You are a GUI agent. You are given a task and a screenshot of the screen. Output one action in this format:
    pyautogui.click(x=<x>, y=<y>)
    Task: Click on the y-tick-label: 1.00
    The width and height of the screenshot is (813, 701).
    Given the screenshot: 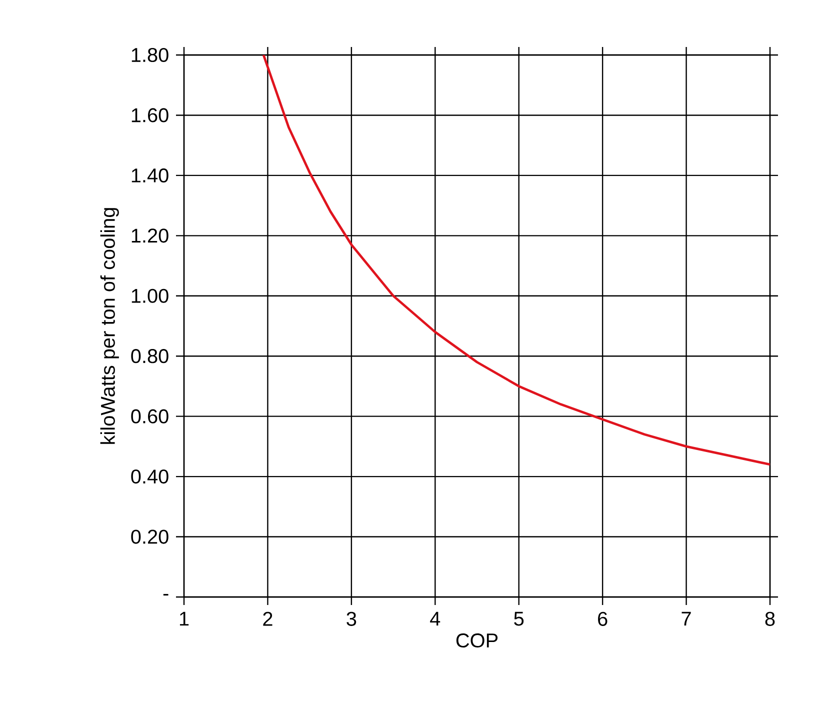 What is the action you would take?
    pyautogui.click(x=150, y=295)
    